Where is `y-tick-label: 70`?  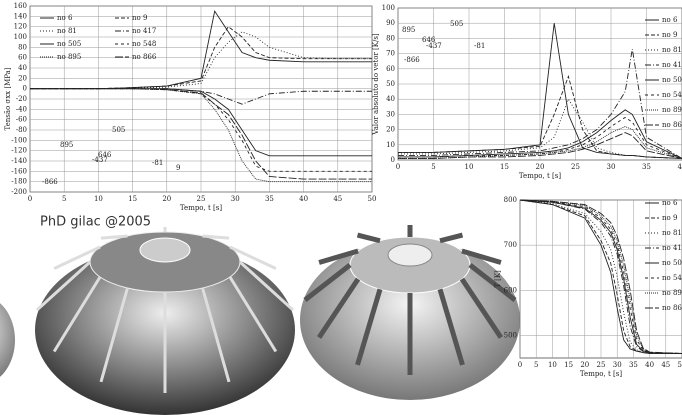 y-tick-label: 70 is located at coordinates (390, 54).